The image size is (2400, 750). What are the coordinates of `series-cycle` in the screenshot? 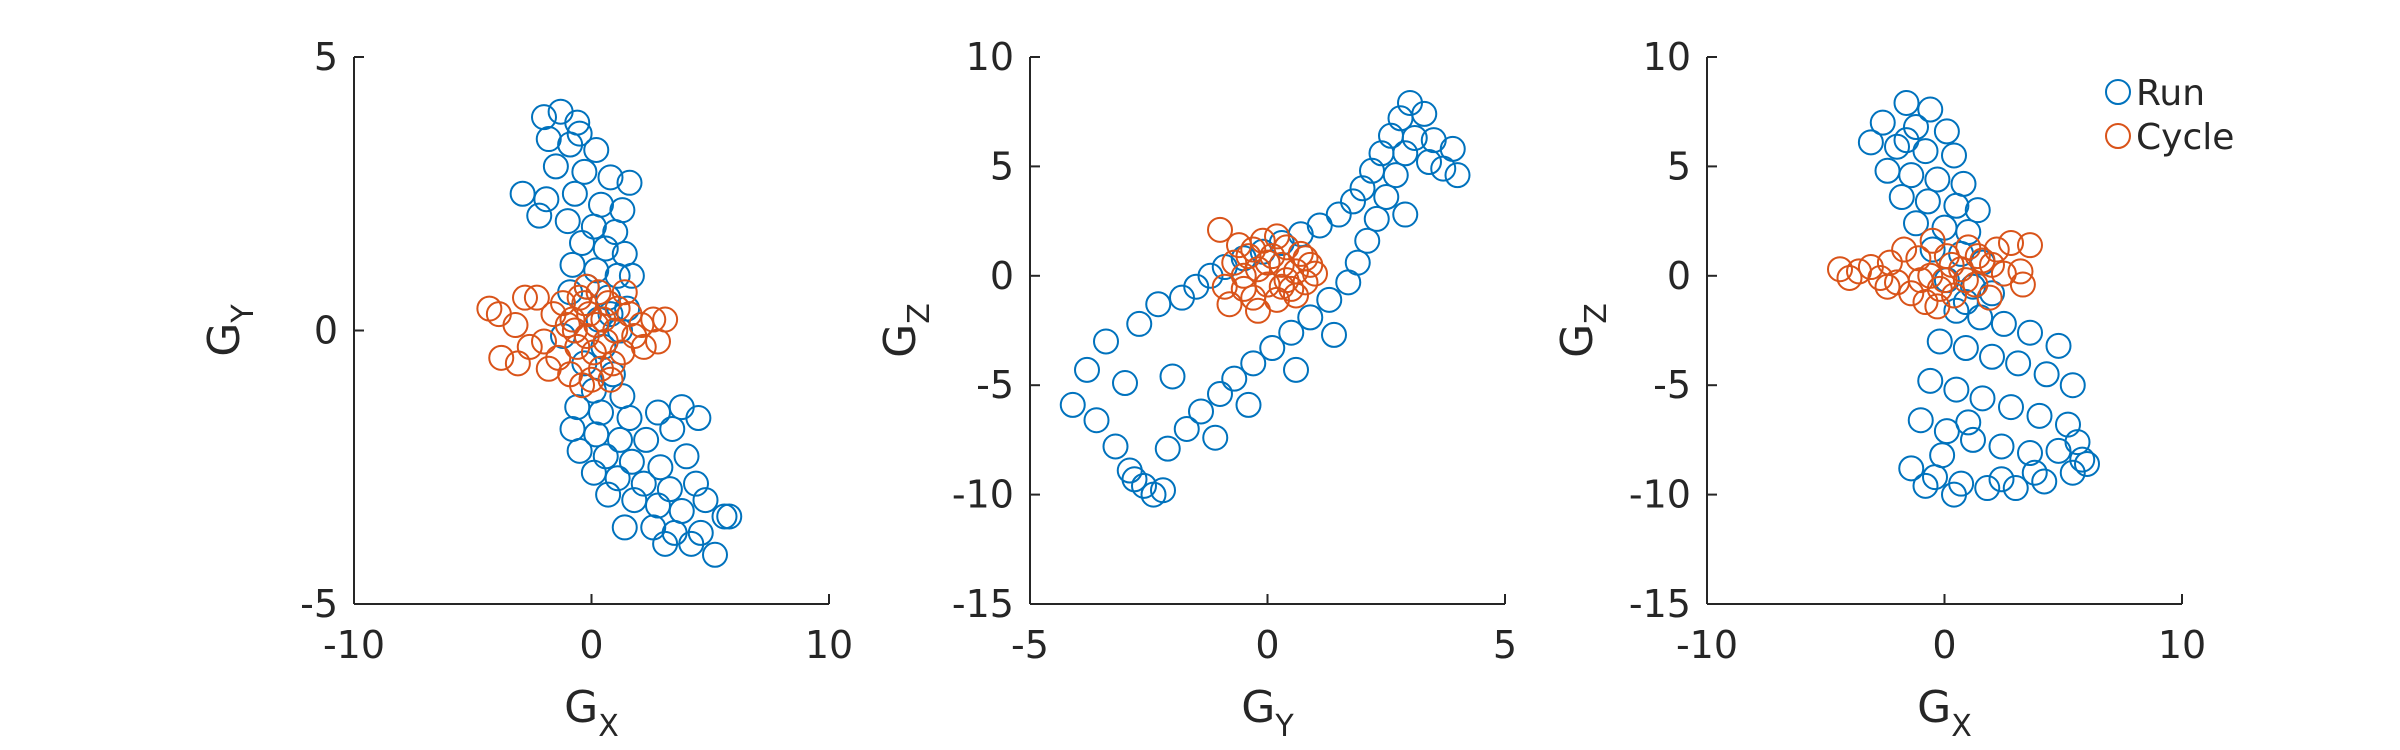 It's located at (1935, 273).